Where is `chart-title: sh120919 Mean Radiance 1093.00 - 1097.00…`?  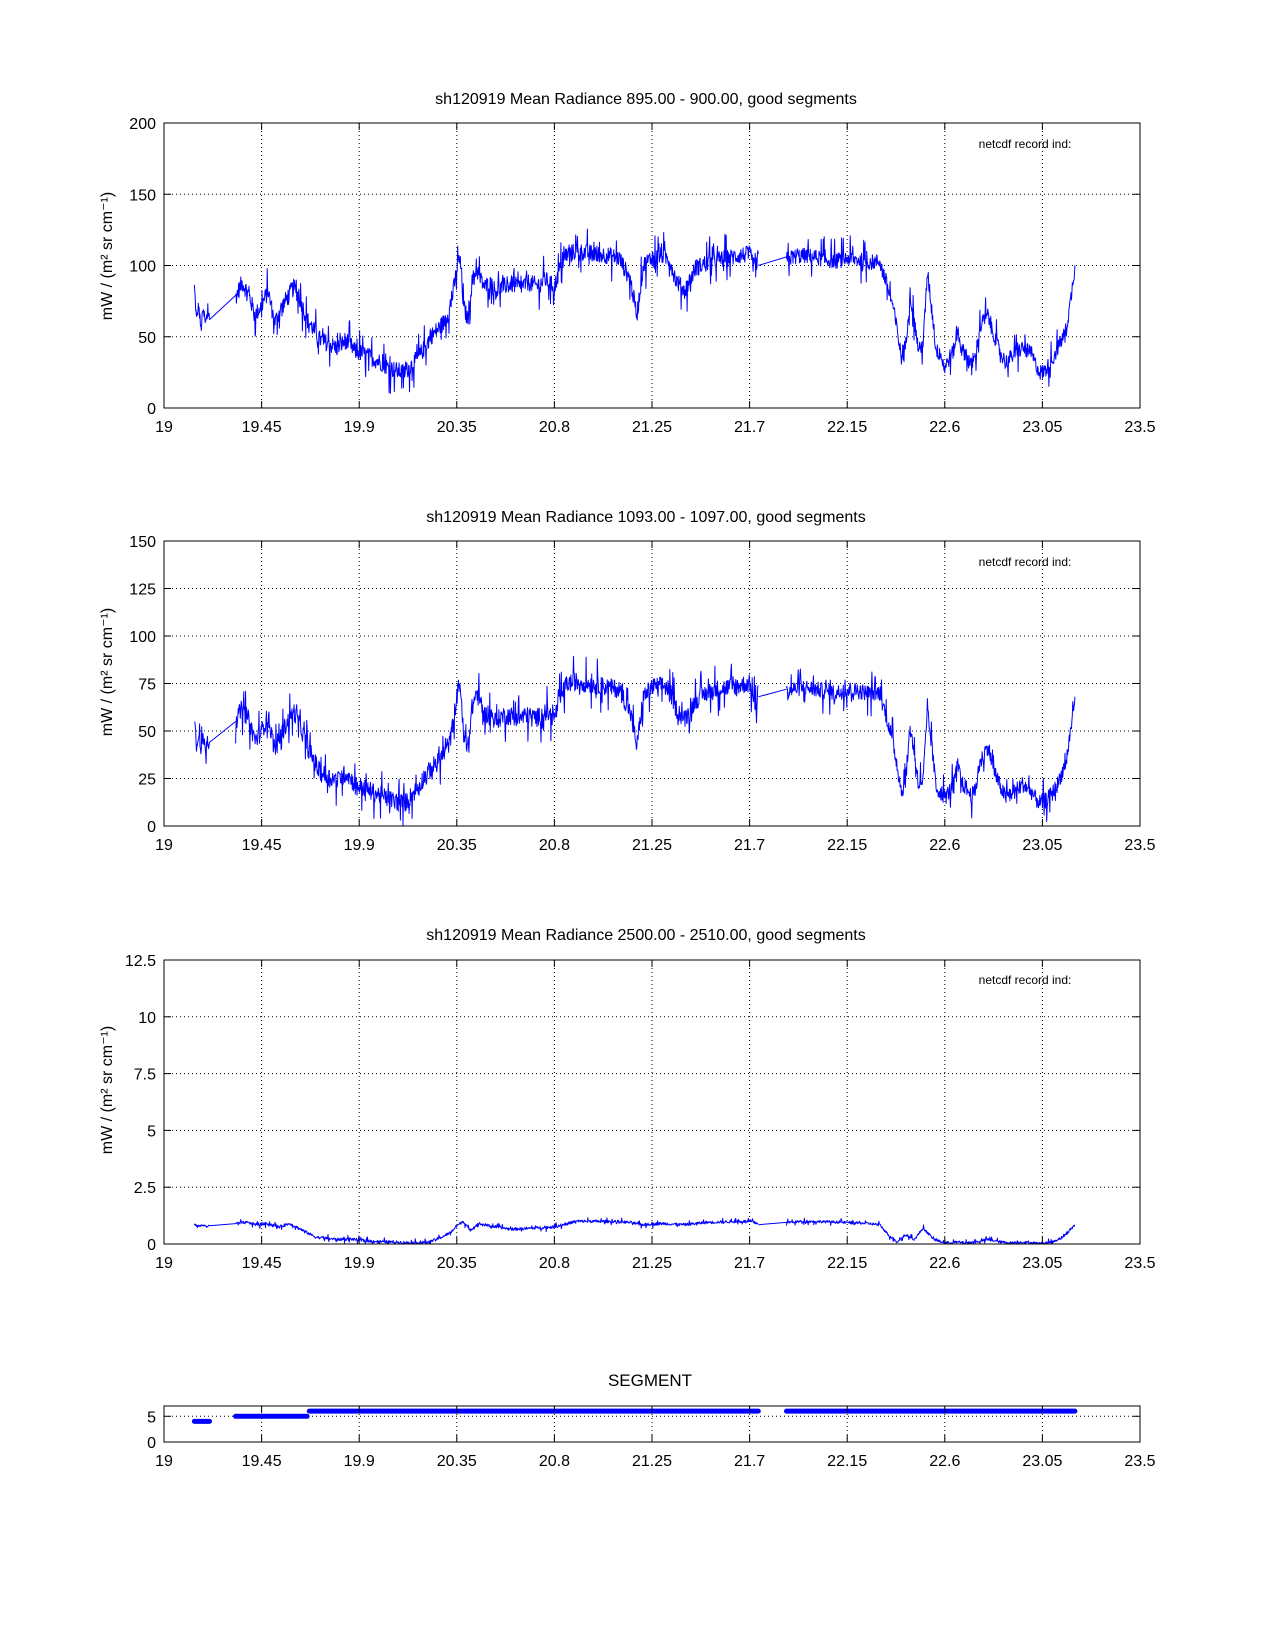 chart-title: sh120919 Mean Radiance 1093.00 - 1097.00… is located at coordinates (645, 517).